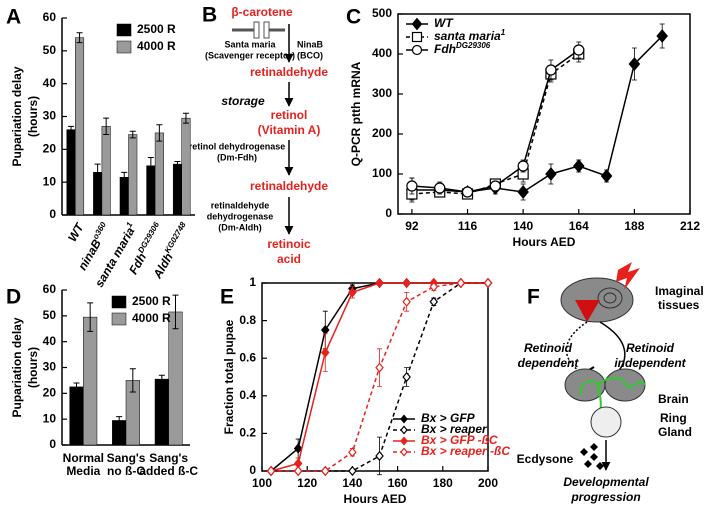 This screenshot has width=704, height=509. Describe the element at coordinates (310, 44) in the screenshot. I see `pathway-label: NinaB` at that location.